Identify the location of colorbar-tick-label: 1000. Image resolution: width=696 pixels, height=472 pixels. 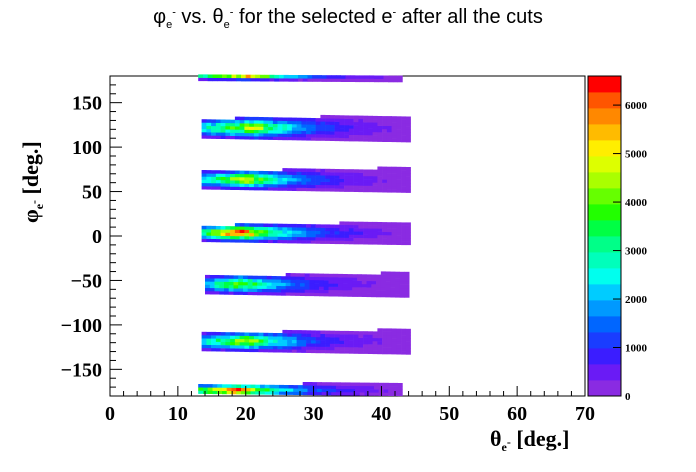
(636, 349).